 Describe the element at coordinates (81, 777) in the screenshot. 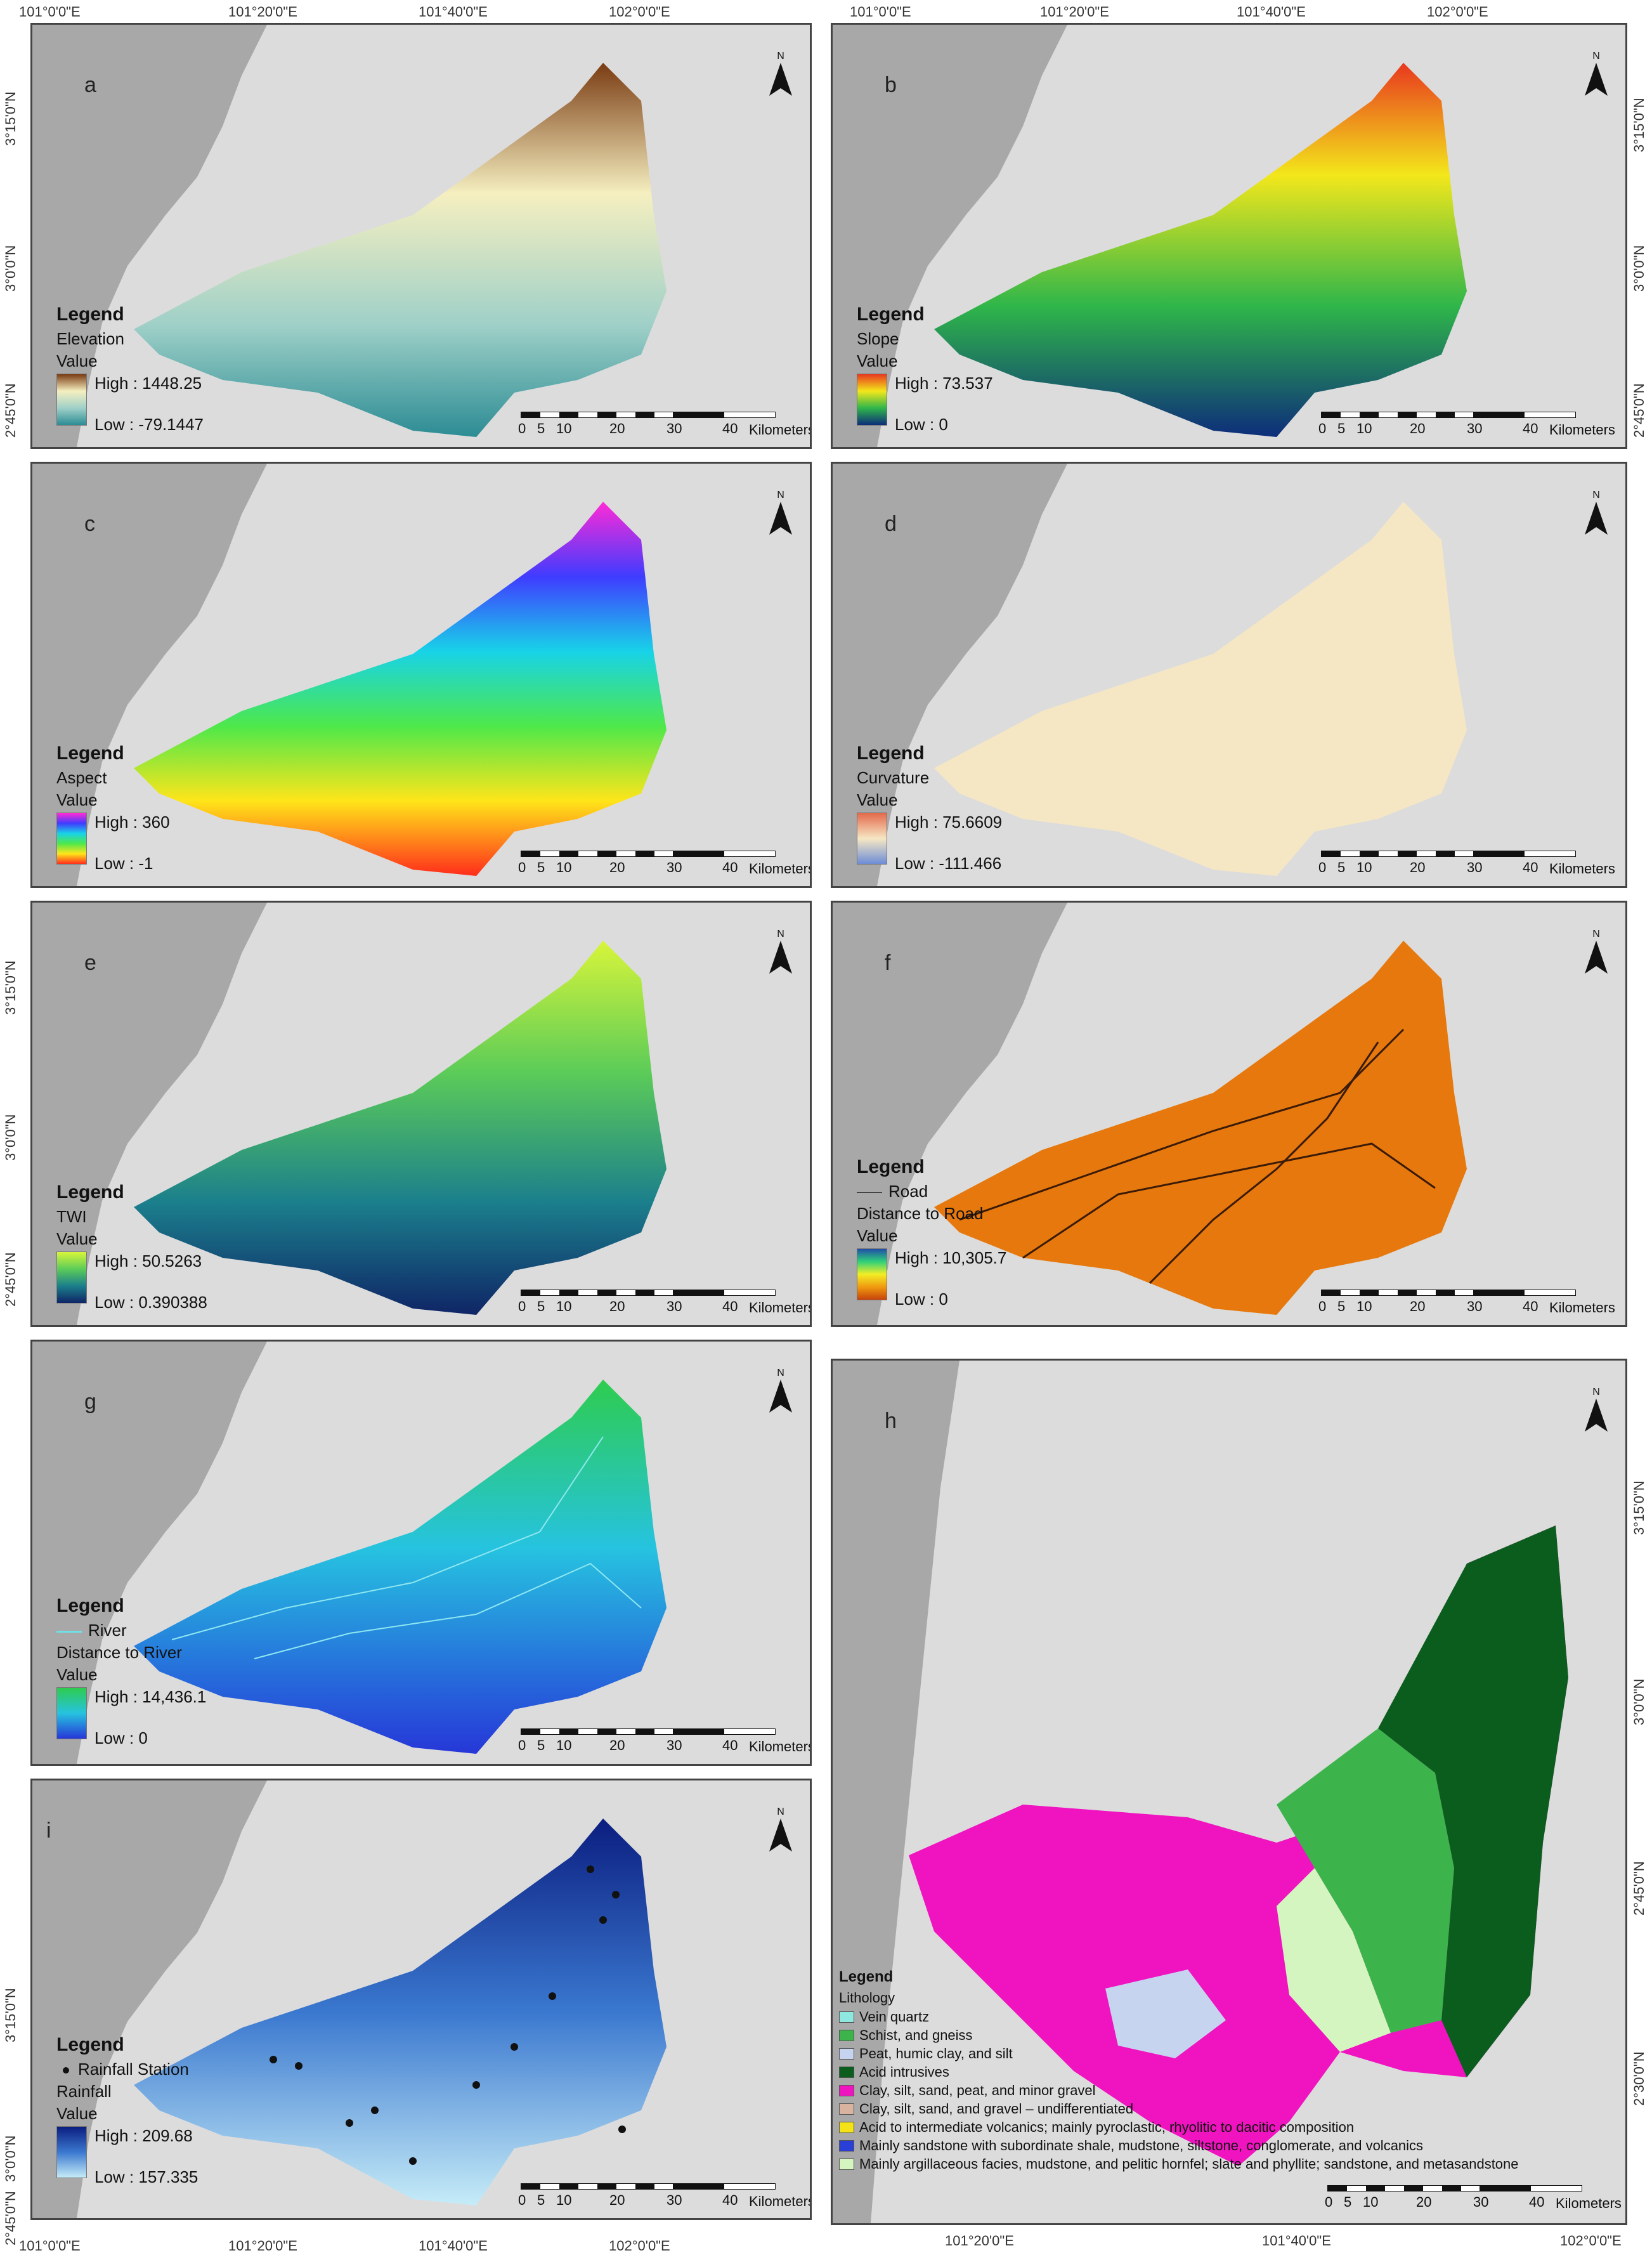

I see `layer-name: Aspect` at that location.